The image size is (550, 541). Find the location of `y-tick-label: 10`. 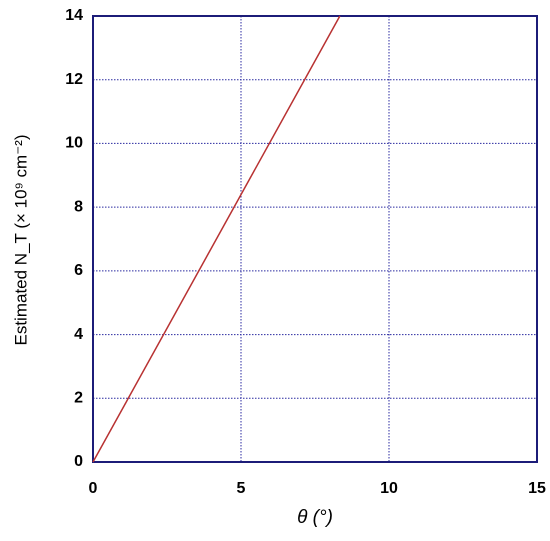

y-tick-label: 10 is located at coordinates (74, 143).